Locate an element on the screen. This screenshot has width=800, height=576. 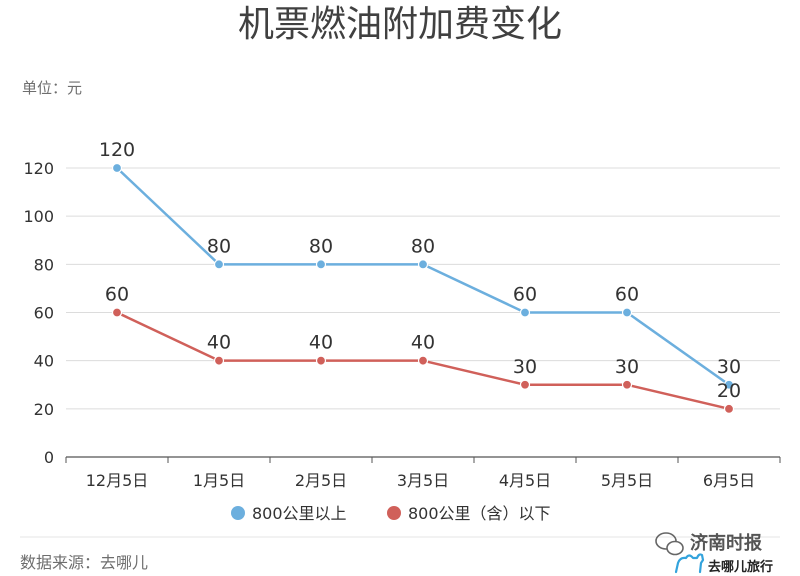
y-tick-label: 120 is located at coordinates (38, 168).